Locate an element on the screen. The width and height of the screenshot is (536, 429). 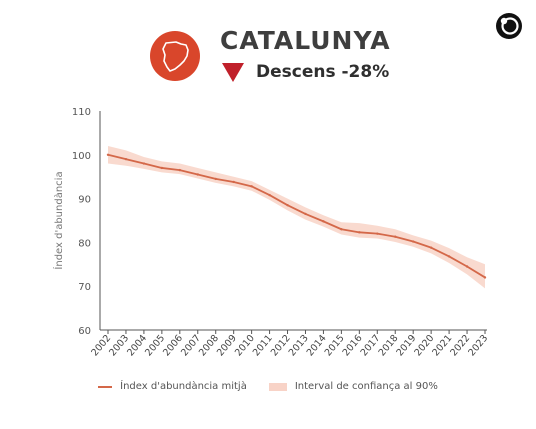
y-tick-label: 110 is located at coordinates (81, 112).